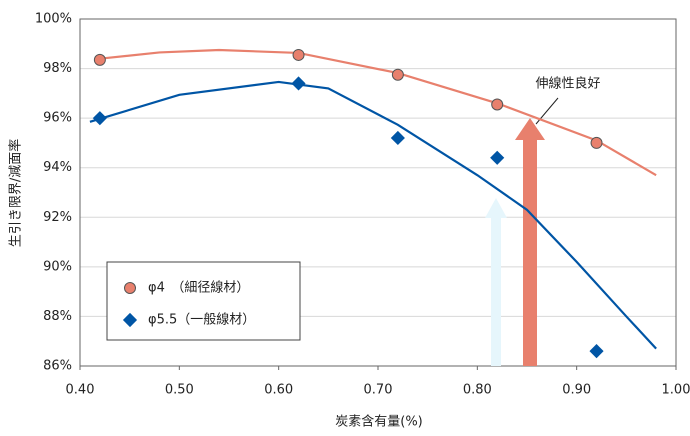 This screenshot has height=436, width=690. I want to click on x-tick-label: 0.60, so click(278, 390).